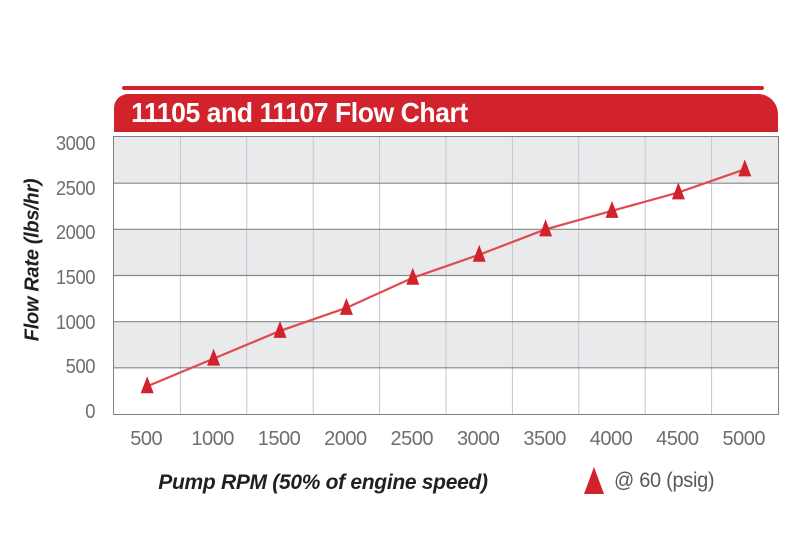 This screenshot has height=554, width=800. Describe the element at coordinates (90, 412) in the screenshot. I see `y-tick-label: 0` at that location.